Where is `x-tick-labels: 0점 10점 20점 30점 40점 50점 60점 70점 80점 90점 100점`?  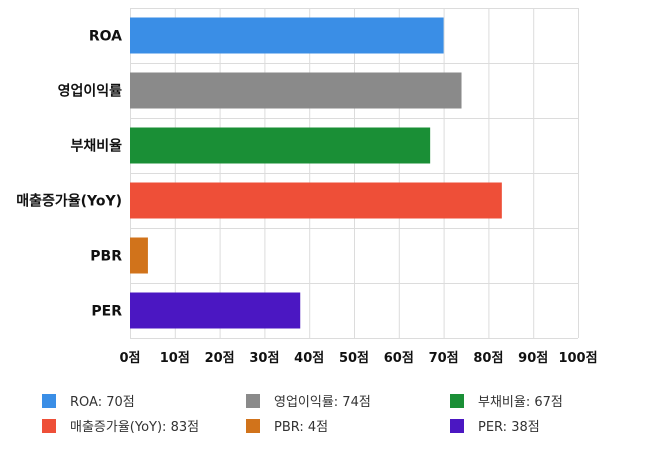 x-tick-labels: 0점 10점 20점 30점 40점 50점 60점 70점 80점 90점 100점 is located at coordinates (358, 358).